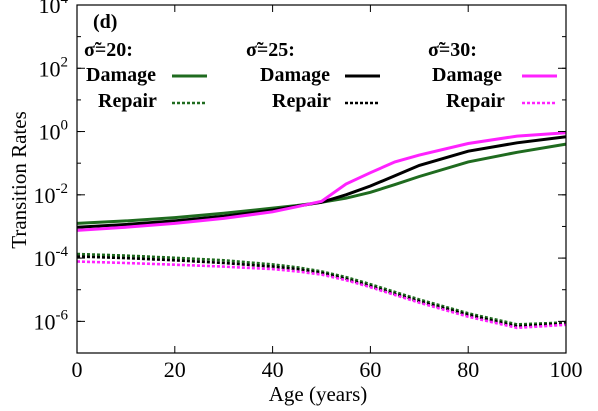 The width and height of the screenshot is (598, 411). Describe the element at coordinates (273, 369) in the screenshot. I see `x-tick-label: 40` at that location.